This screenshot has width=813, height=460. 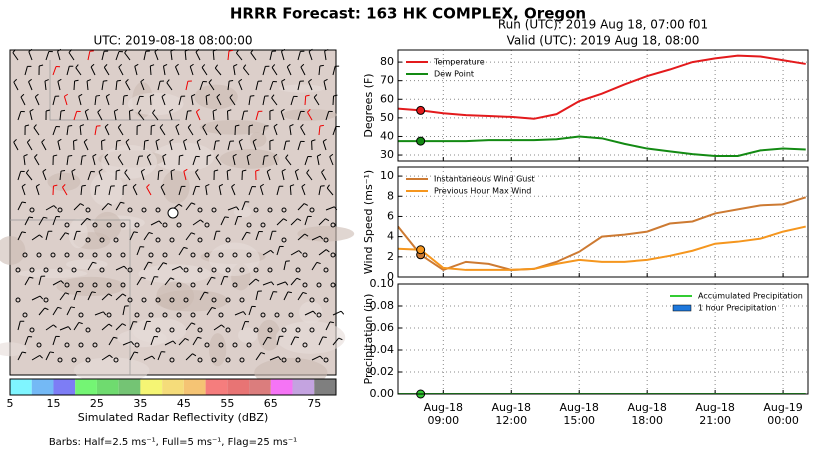 I want to click on legend-label: Instantaneous Wind Gust, so click(x=484, y=179).